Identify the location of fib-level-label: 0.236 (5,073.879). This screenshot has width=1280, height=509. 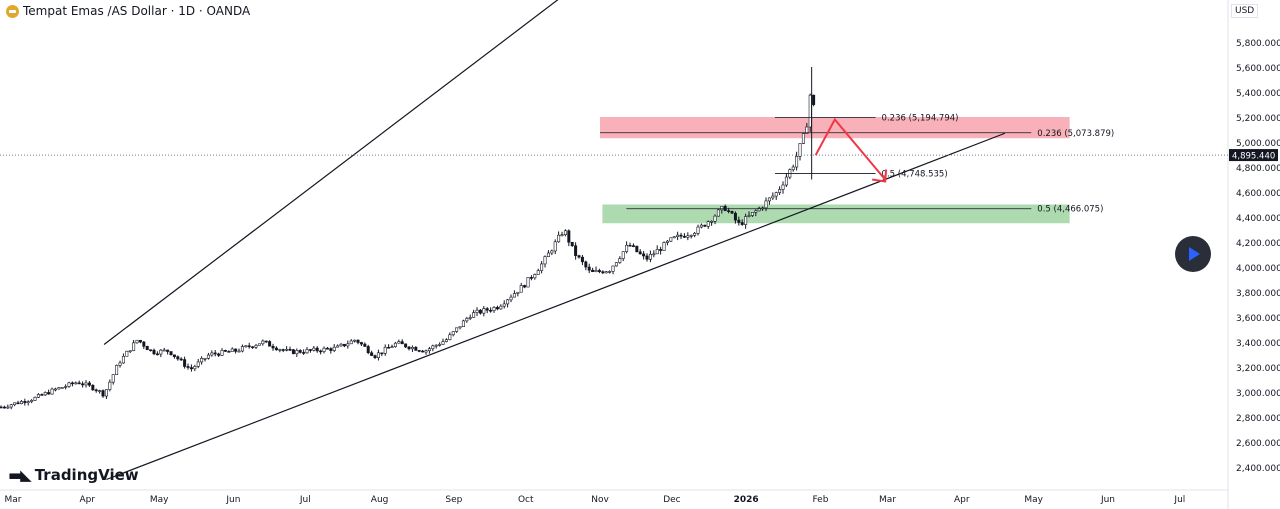
(1075, 134).